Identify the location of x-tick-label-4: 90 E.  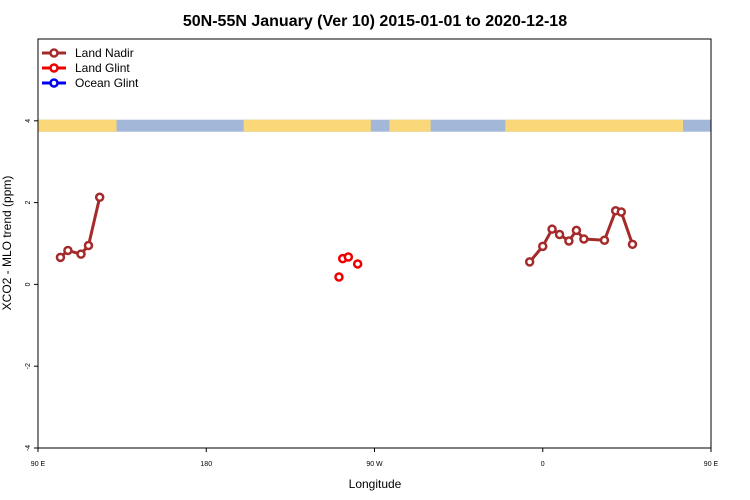
(711, 464).